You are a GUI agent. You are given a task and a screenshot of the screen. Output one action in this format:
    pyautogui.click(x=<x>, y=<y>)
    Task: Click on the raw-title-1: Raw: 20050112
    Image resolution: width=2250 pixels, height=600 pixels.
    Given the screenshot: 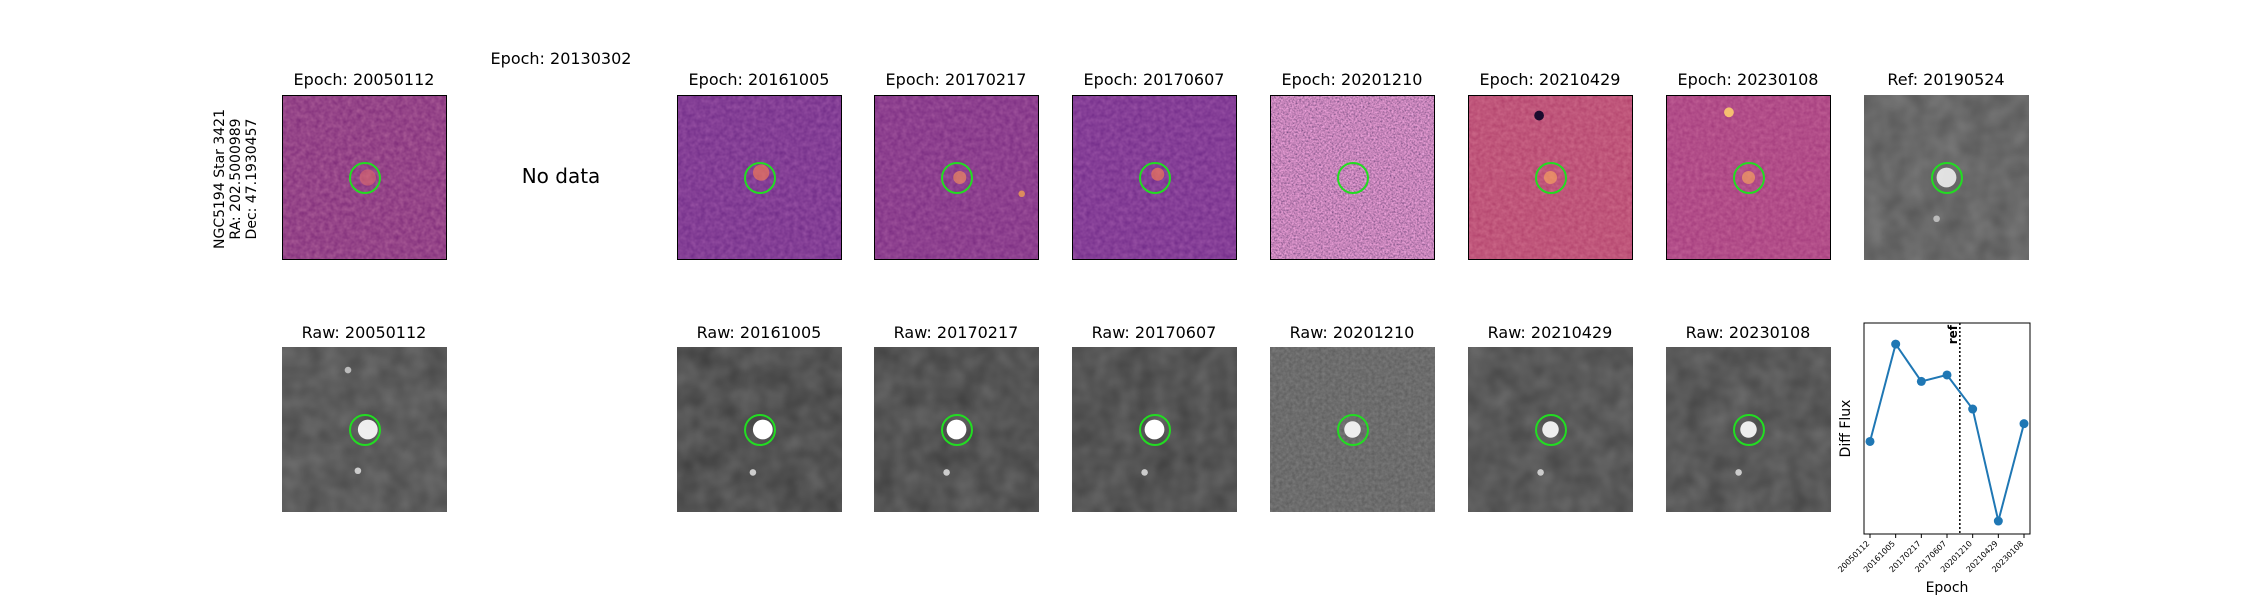 What is the action you would take?
    pyautogui.click(x=364, y=332)
    